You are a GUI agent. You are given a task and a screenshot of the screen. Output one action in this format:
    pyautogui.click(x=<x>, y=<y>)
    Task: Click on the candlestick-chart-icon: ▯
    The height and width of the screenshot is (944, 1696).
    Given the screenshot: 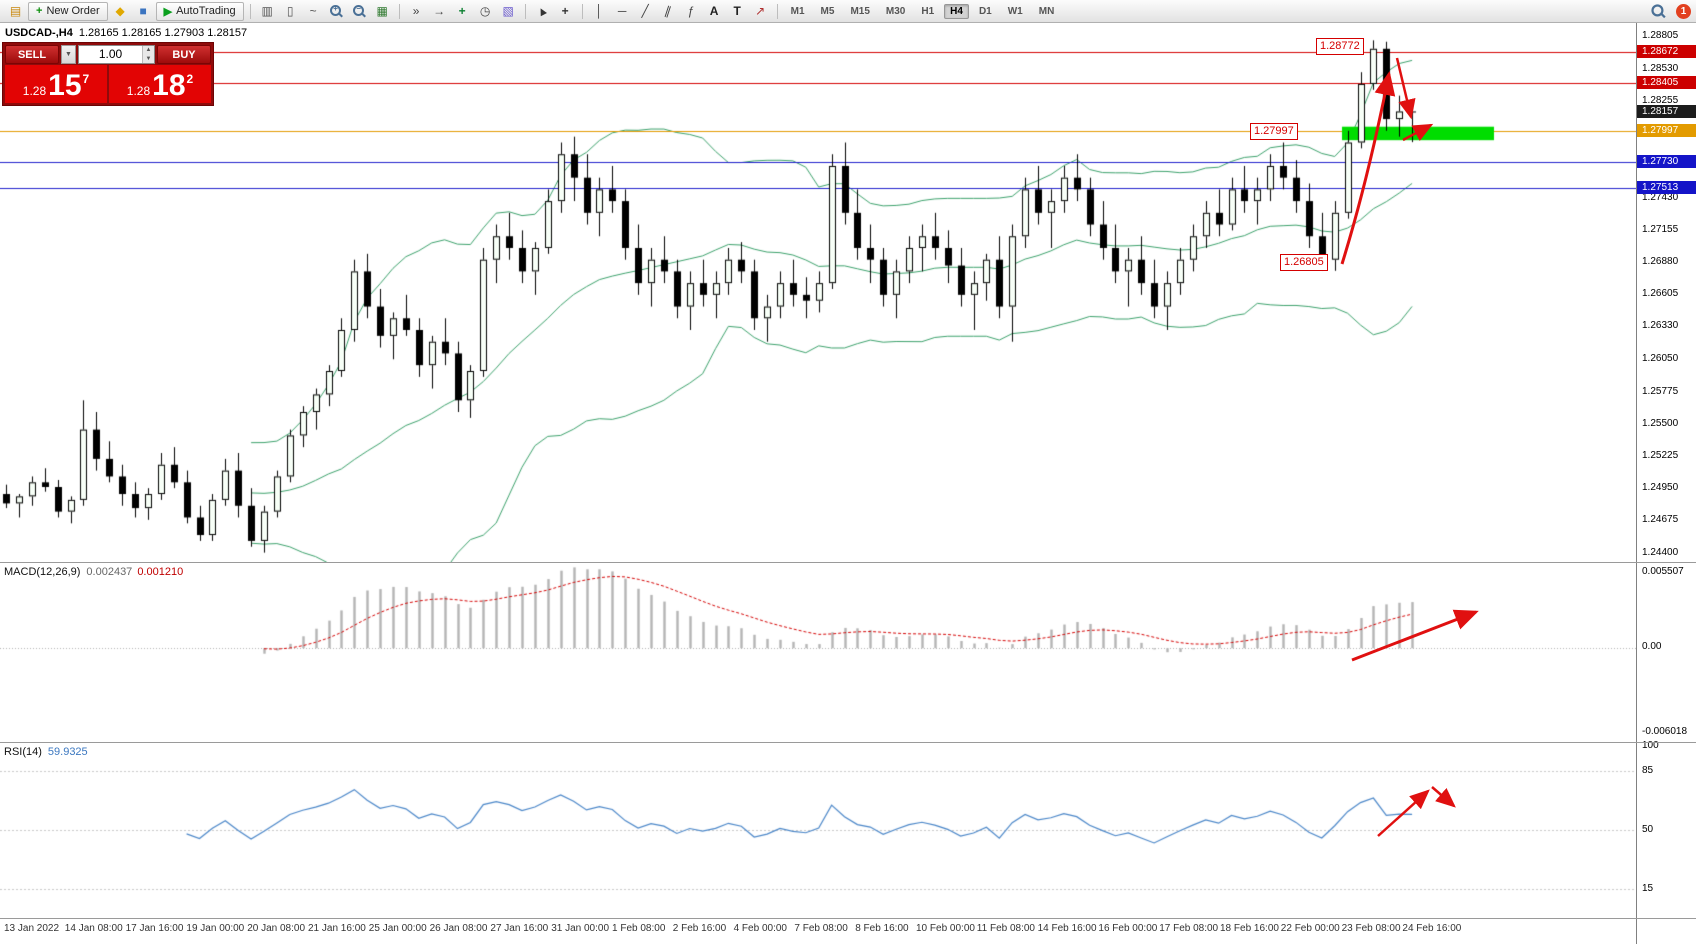 What is the action you would take?
    pyautogui.click(x=290, y=11)
    